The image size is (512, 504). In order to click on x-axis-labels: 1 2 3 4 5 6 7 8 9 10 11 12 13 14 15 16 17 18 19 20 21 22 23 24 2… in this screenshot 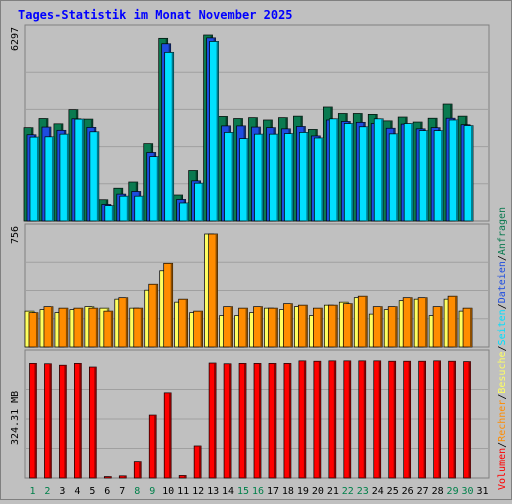, I will do `click(258, 491)`.